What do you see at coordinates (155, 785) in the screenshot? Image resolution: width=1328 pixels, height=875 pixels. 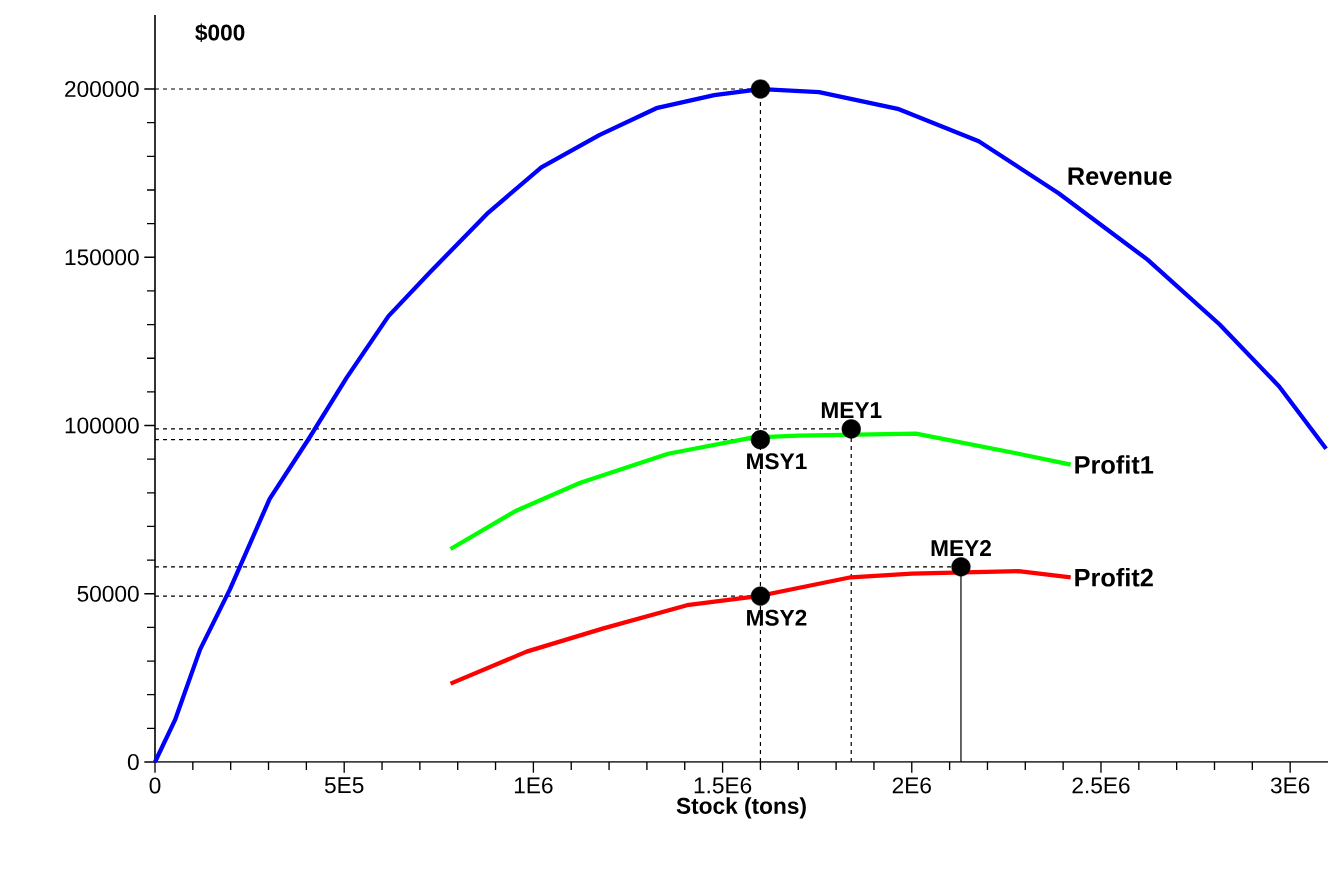 I see `x-tick-label: 0` at bounding box center [155, 785].